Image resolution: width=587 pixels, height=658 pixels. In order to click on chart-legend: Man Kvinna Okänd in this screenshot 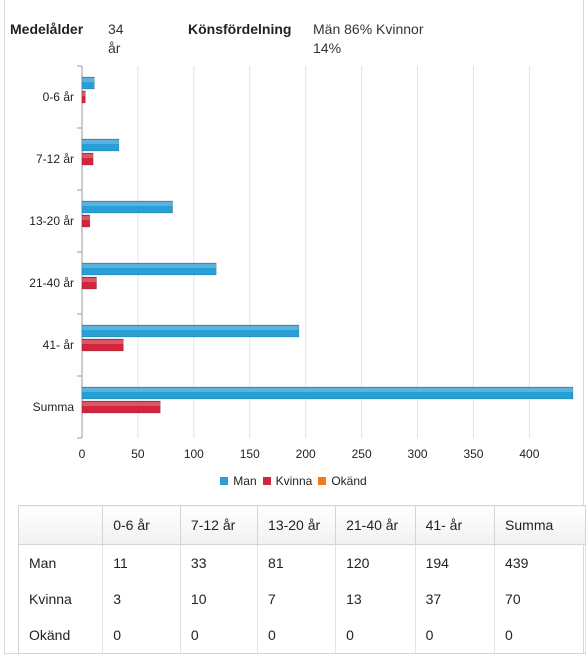, I will do `click(293, 481)`.